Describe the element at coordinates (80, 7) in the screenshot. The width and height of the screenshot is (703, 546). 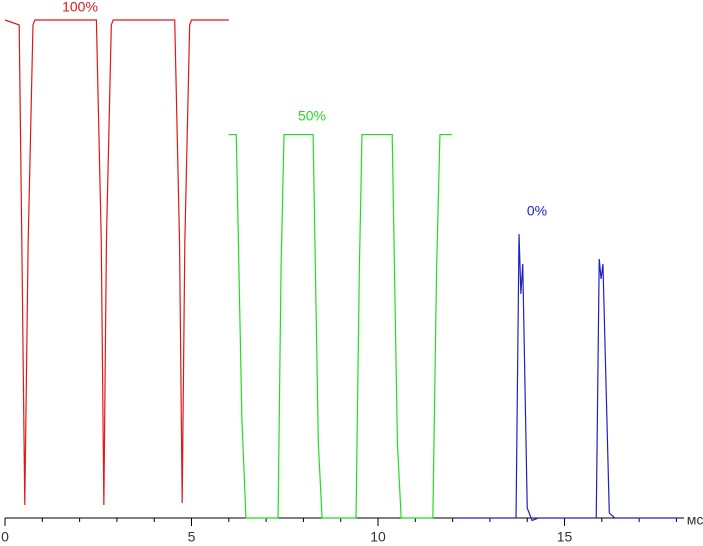
I see `series-label: 100%` at that location.